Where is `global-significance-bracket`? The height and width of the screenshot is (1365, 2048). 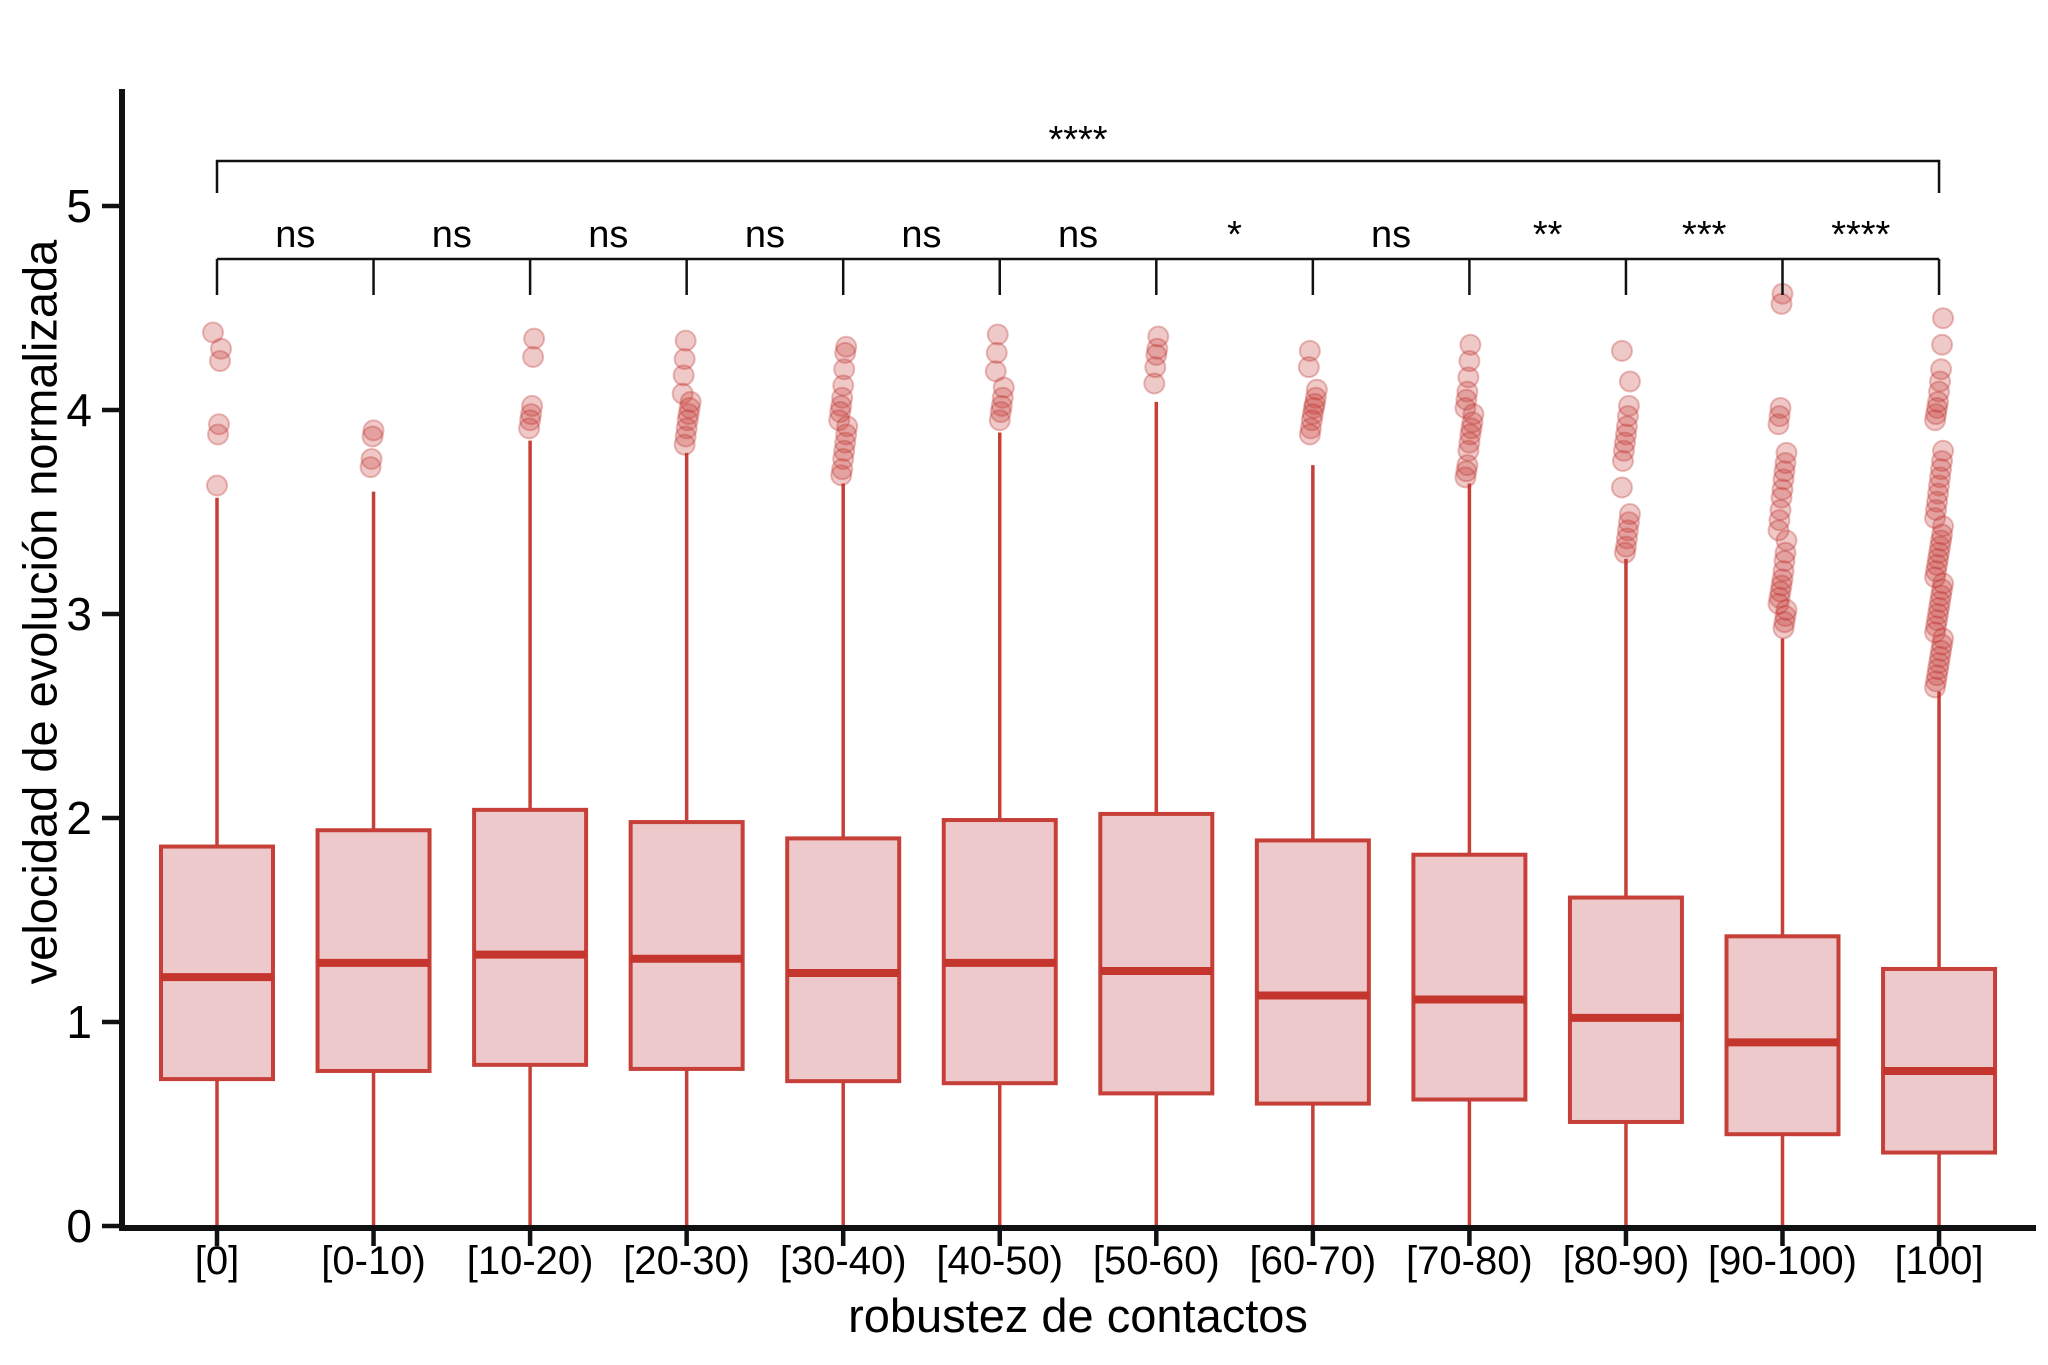
global-significance-bracket is located at coordinates (1078, 176).